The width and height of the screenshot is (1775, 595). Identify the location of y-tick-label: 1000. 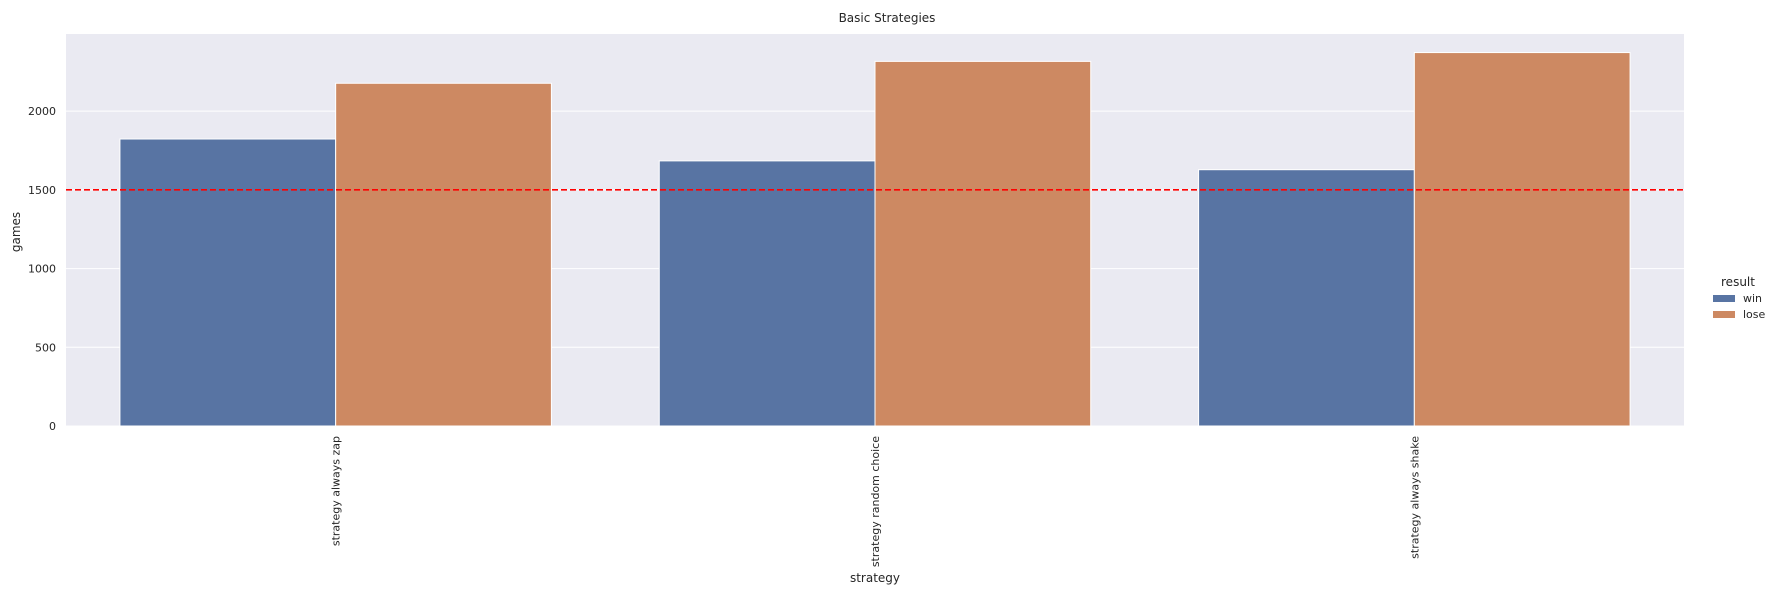
(42, 269).